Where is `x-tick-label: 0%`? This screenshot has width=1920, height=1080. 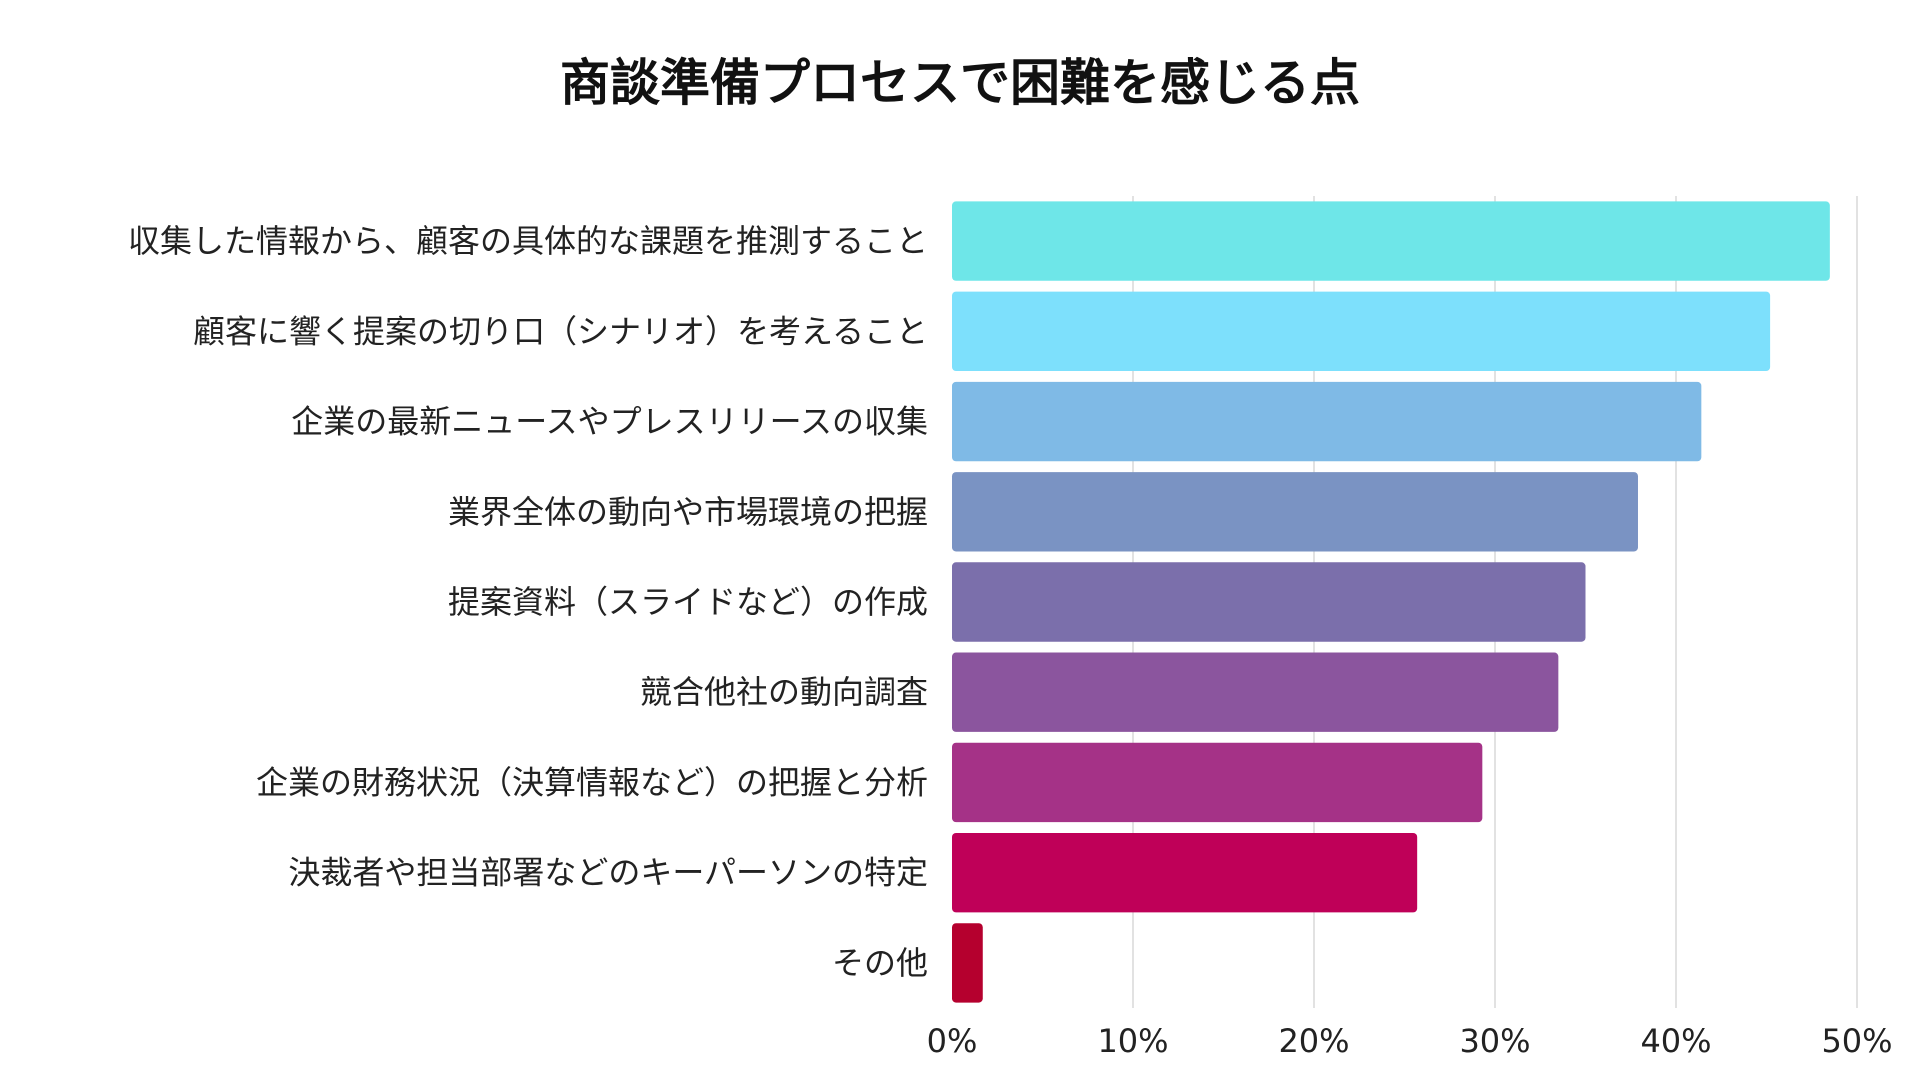
x-tick-label: 0% is located at coordinates (952, 1041).